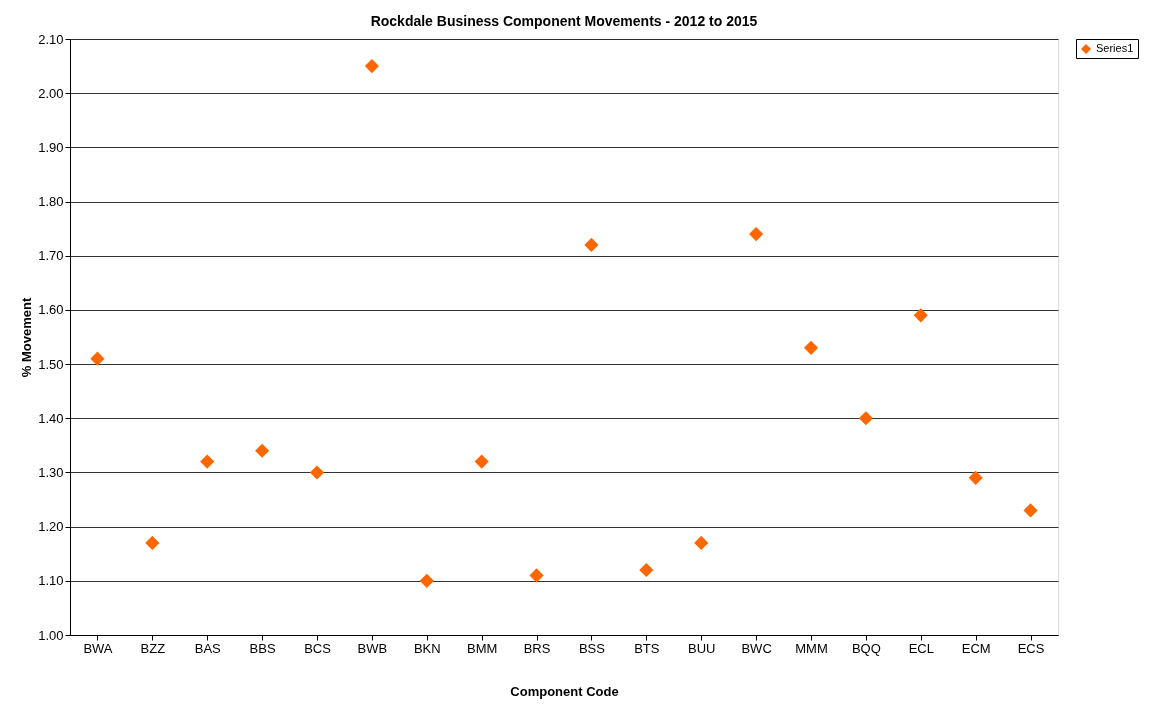 Image resolution: width=1159 pixels, height=718 pixels. I want to click on x-tick-label: BAS, so click(208, 648).